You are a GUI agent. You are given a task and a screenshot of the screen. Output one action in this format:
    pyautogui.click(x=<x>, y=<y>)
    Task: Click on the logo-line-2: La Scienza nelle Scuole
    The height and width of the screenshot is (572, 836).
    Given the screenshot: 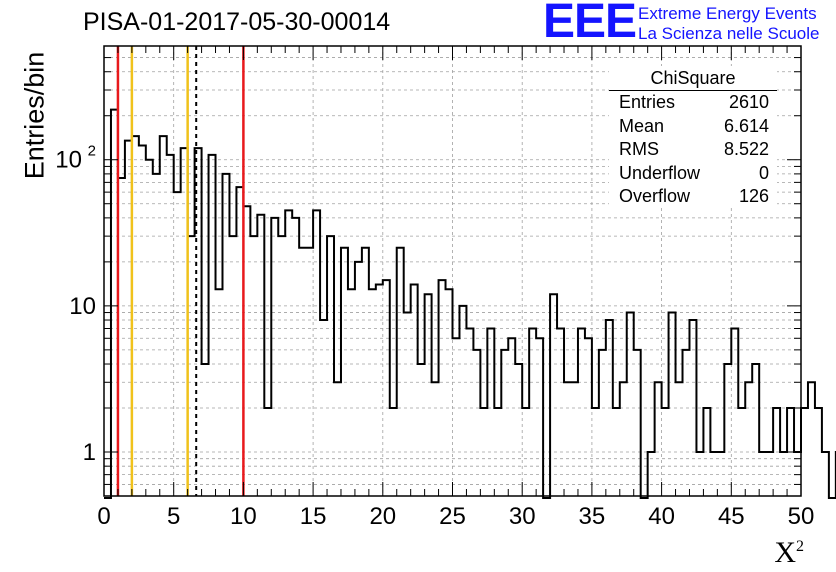 What is the action you would take?
    pyautogui.click(x=729, y=33)
    